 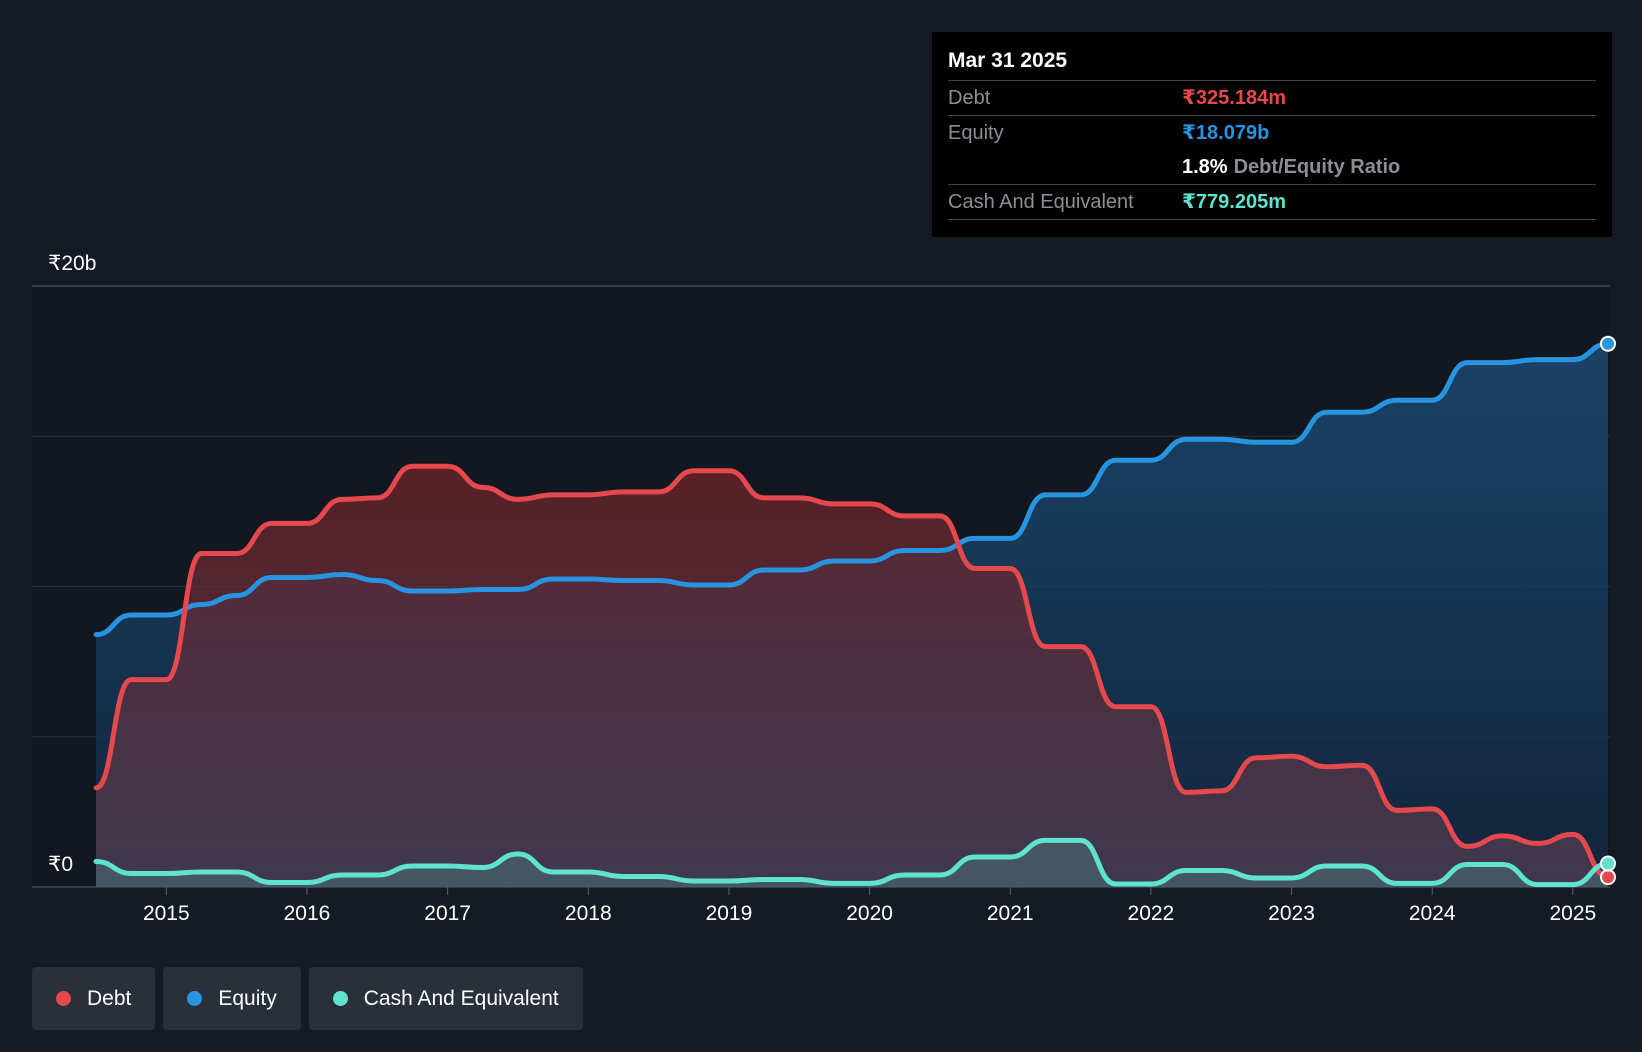 What do you see at coordinates (1041, 202) in the screenshot?
I see `tooltip-cash-label: Cash And Equivalent` at bounding box center [1041, 202].